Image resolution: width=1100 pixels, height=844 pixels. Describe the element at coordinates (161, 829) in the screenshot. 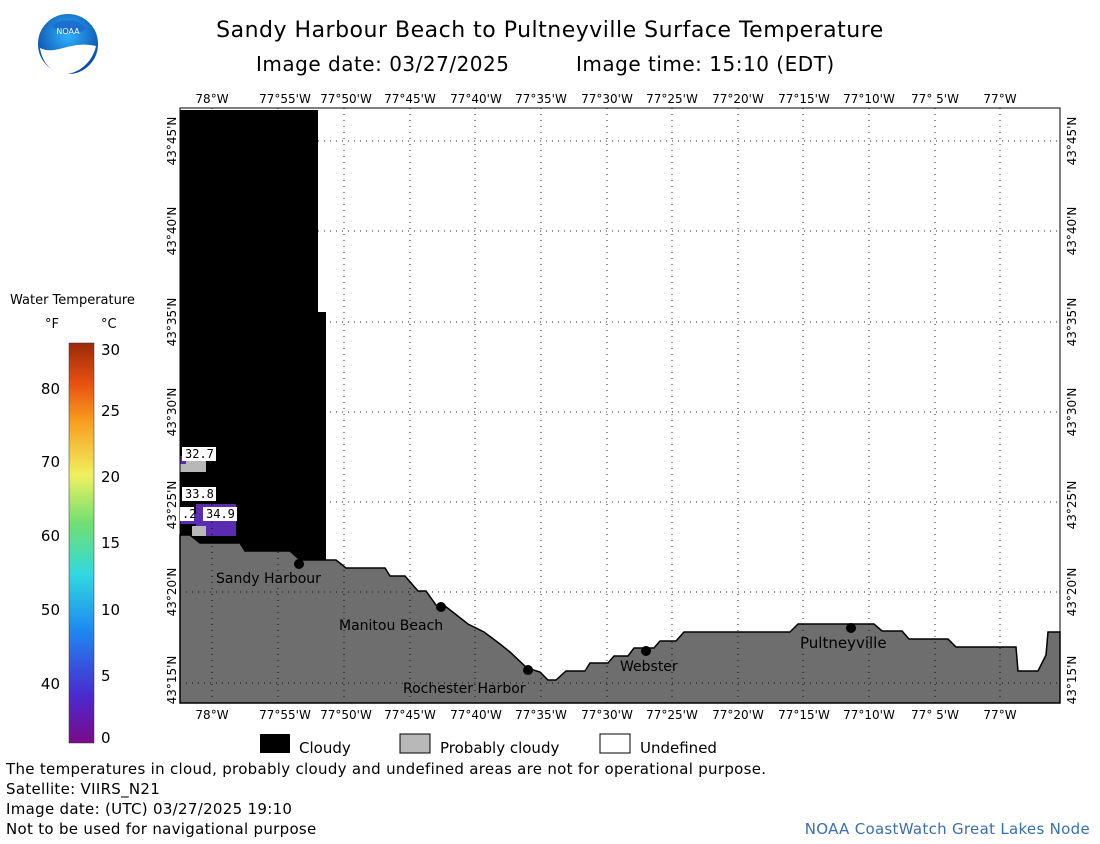

I see `navigation-warning: Not to be used for navigational purpose` at that location.